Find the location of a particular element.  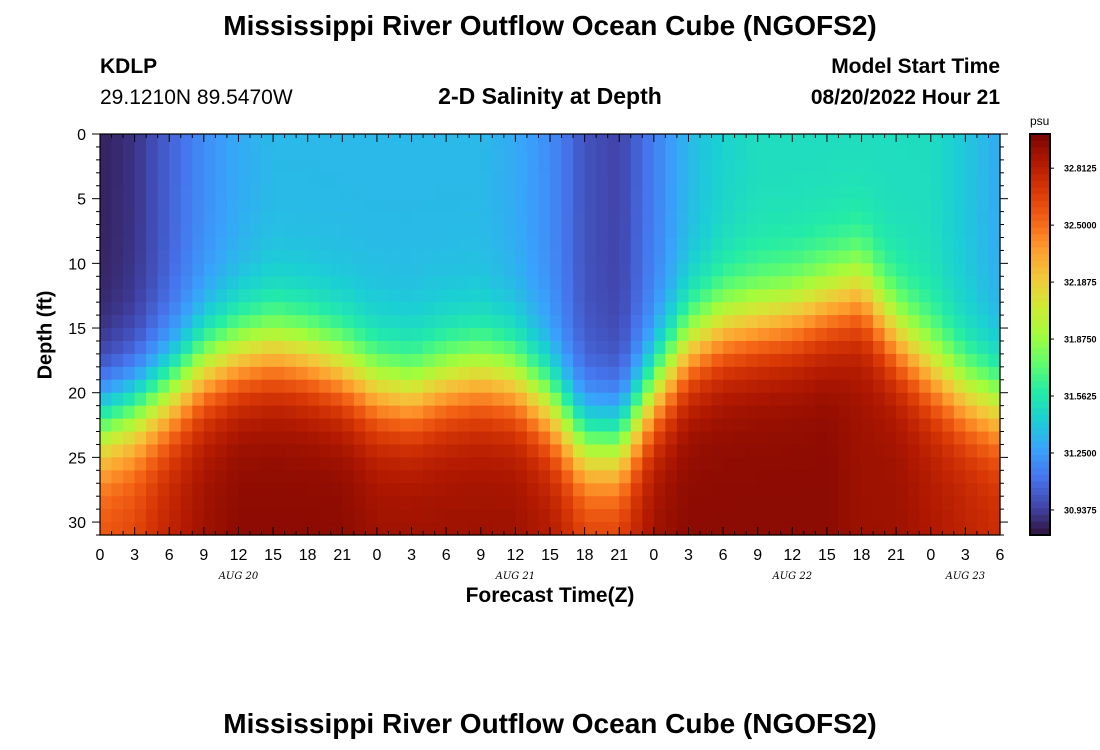

x-tick-label: 6 is located at coordinates (1000, 555).